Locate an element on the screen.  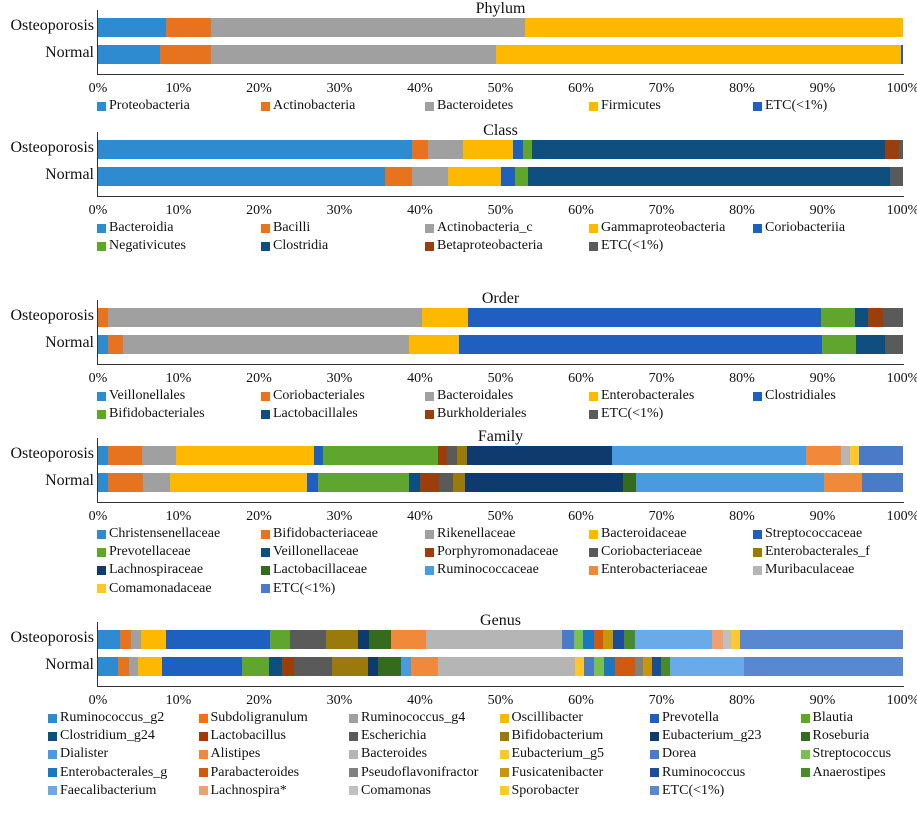
x-tick-label: 90% is located at coordinates (822, 210).